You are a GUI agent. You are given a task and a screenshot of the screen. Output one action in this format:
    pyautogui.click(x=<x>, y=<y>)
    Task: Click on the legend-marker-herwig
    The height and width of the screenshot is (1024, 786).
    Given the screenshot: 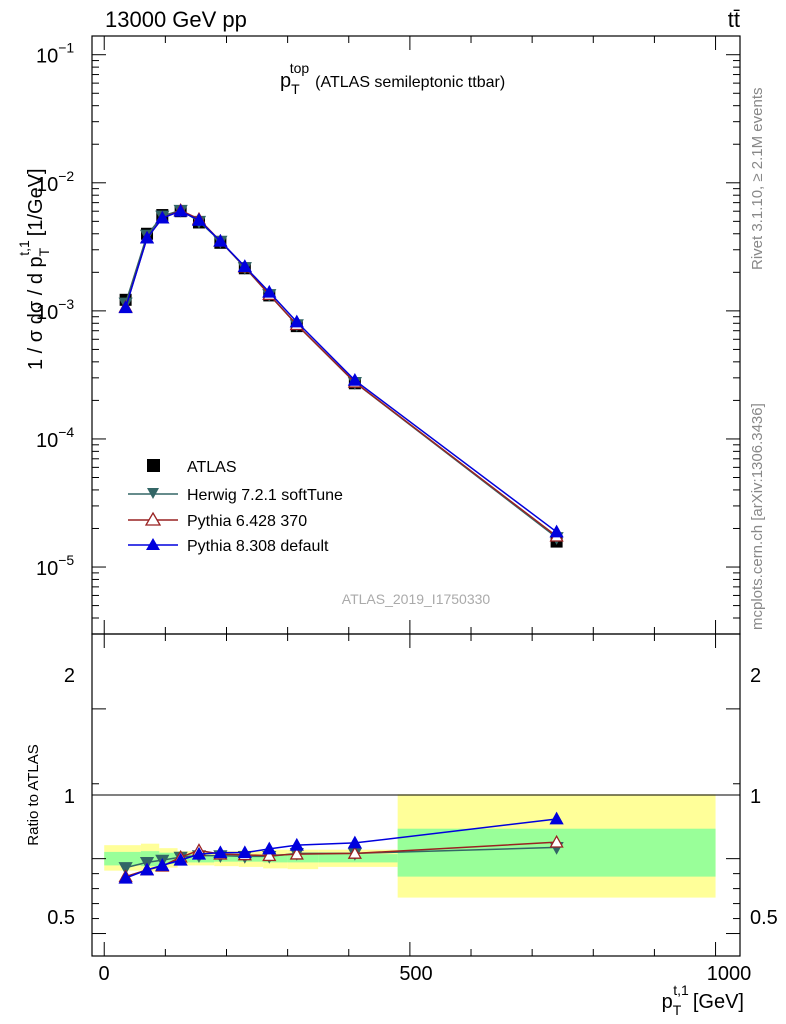 What is the action you would take?
    pyautogui.click(x=153, y=493)
    